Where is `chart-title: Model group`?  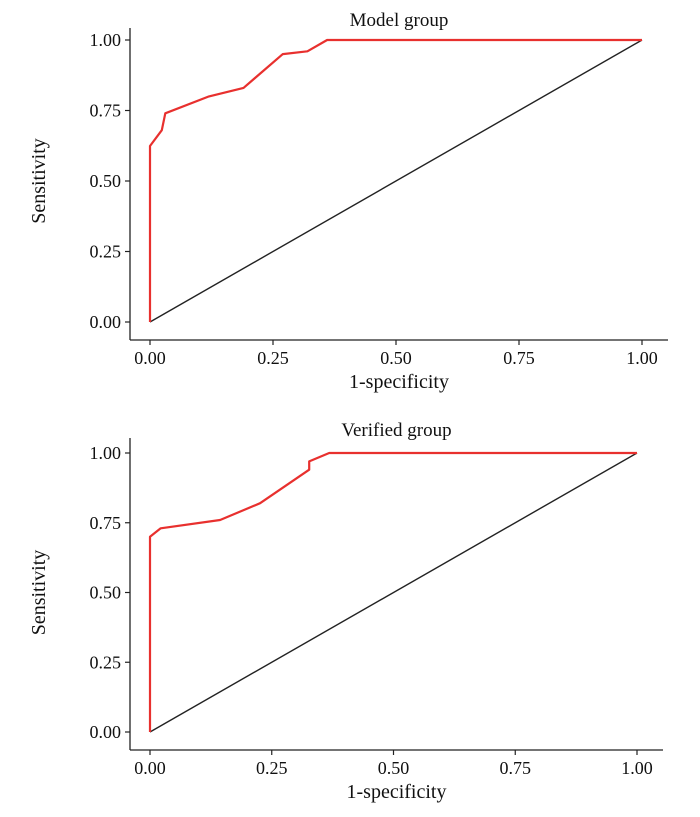
chart-title: Model group is located at coordinates (399, 20).